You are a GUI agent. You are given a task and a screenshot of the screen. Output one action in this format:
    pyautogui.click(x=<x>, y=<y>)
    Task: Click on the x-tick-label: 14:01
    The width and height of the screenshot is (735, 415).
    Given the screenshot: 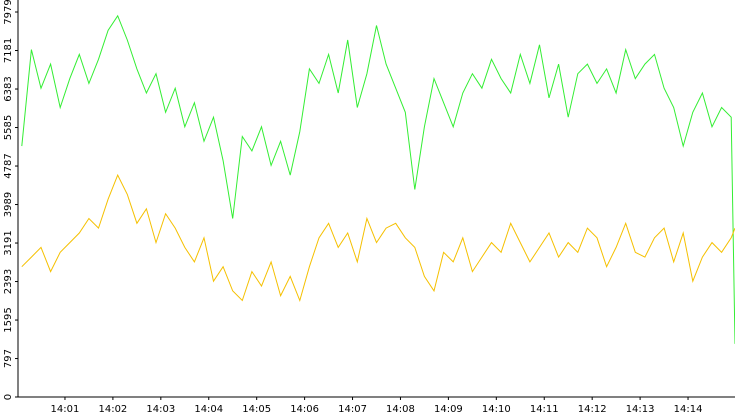 What is the action you would take?
    pyautogui.click(x=65, y=409)
    